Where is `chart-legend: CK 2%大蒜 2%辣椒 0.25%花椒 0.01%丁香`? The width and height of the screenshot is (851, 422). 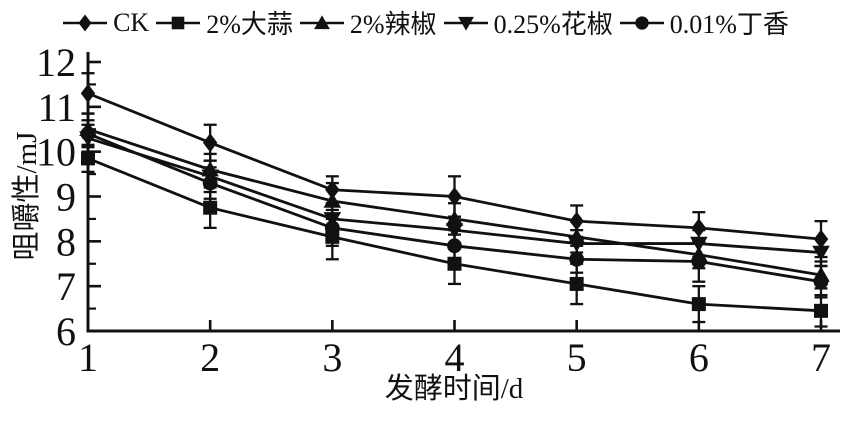
chart-legend: CK 2%大蒜 2%辣椒 0.25%花椒 0.01%丁香 is located at coordinates (425, 22).